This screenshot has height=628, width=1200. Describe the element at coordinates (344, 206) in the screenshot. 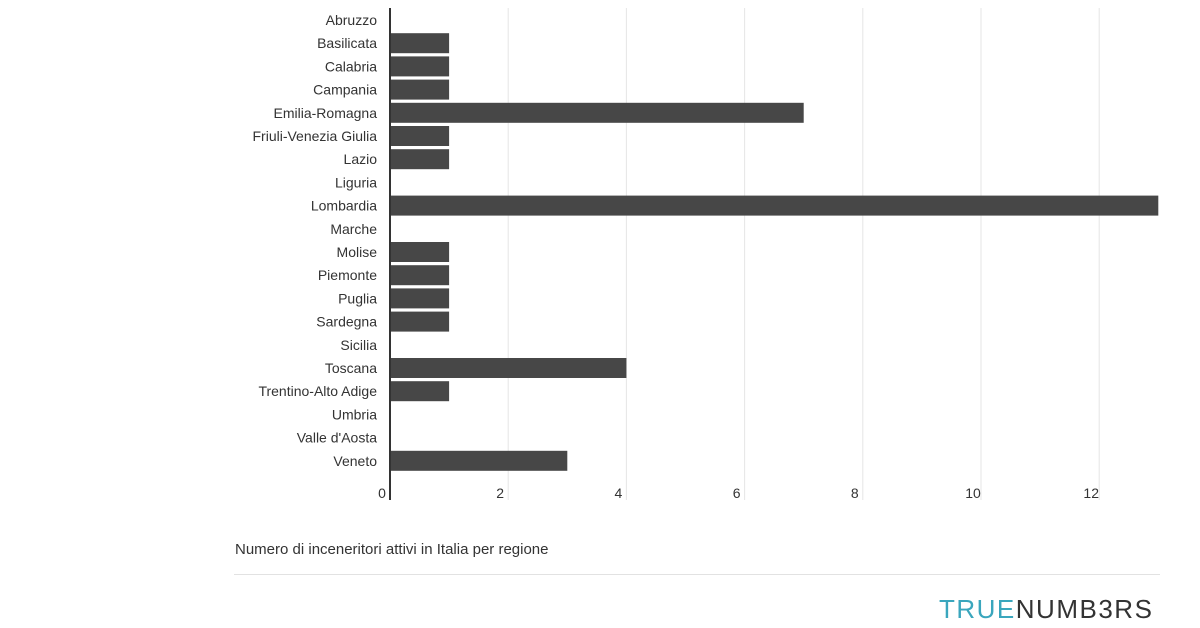

I see `category-label: Lombardia` at that location.